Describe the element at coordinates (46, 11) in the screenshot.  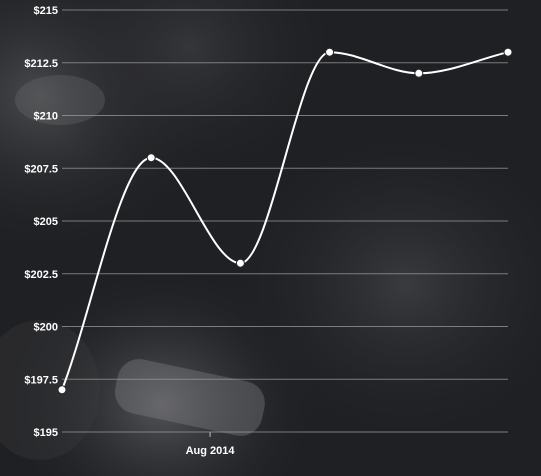
I see `y-tick-label: $215` at that location.